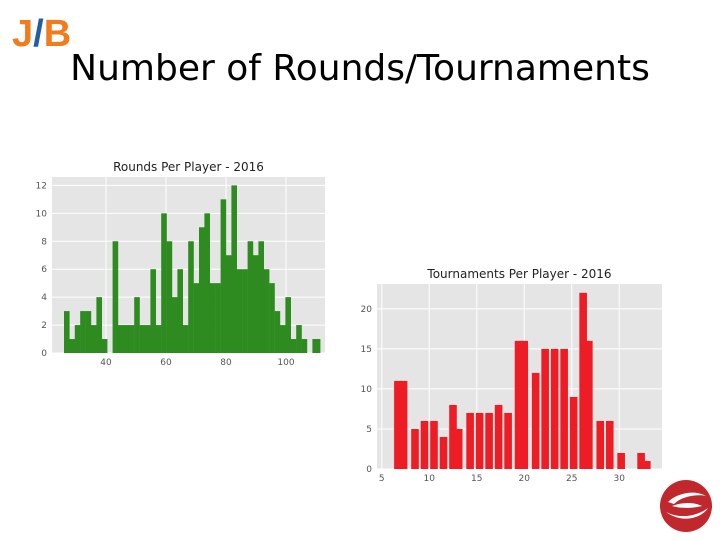 This screenshot has height=540, width=720. I want to click on x-tick-label: 100, so click(285, 363).